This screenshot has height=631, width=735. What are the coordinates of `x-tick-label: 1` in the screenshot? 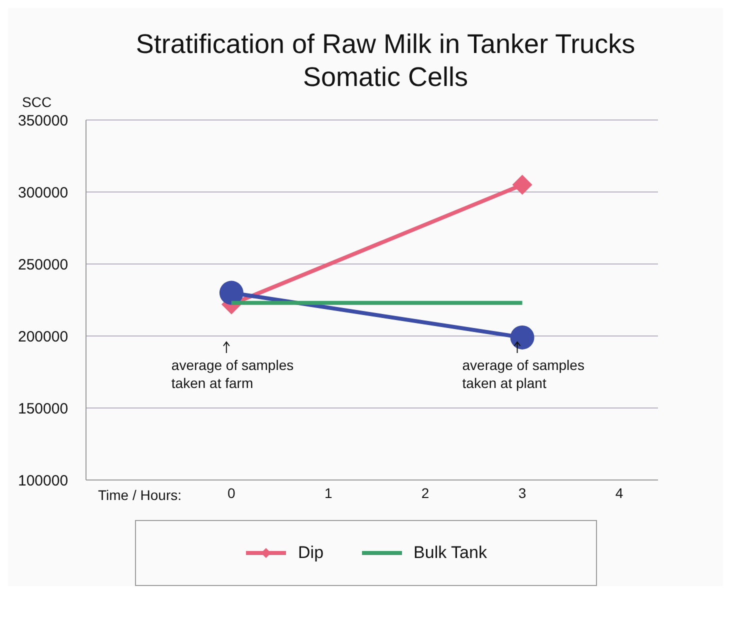 It's located at (328, 492).